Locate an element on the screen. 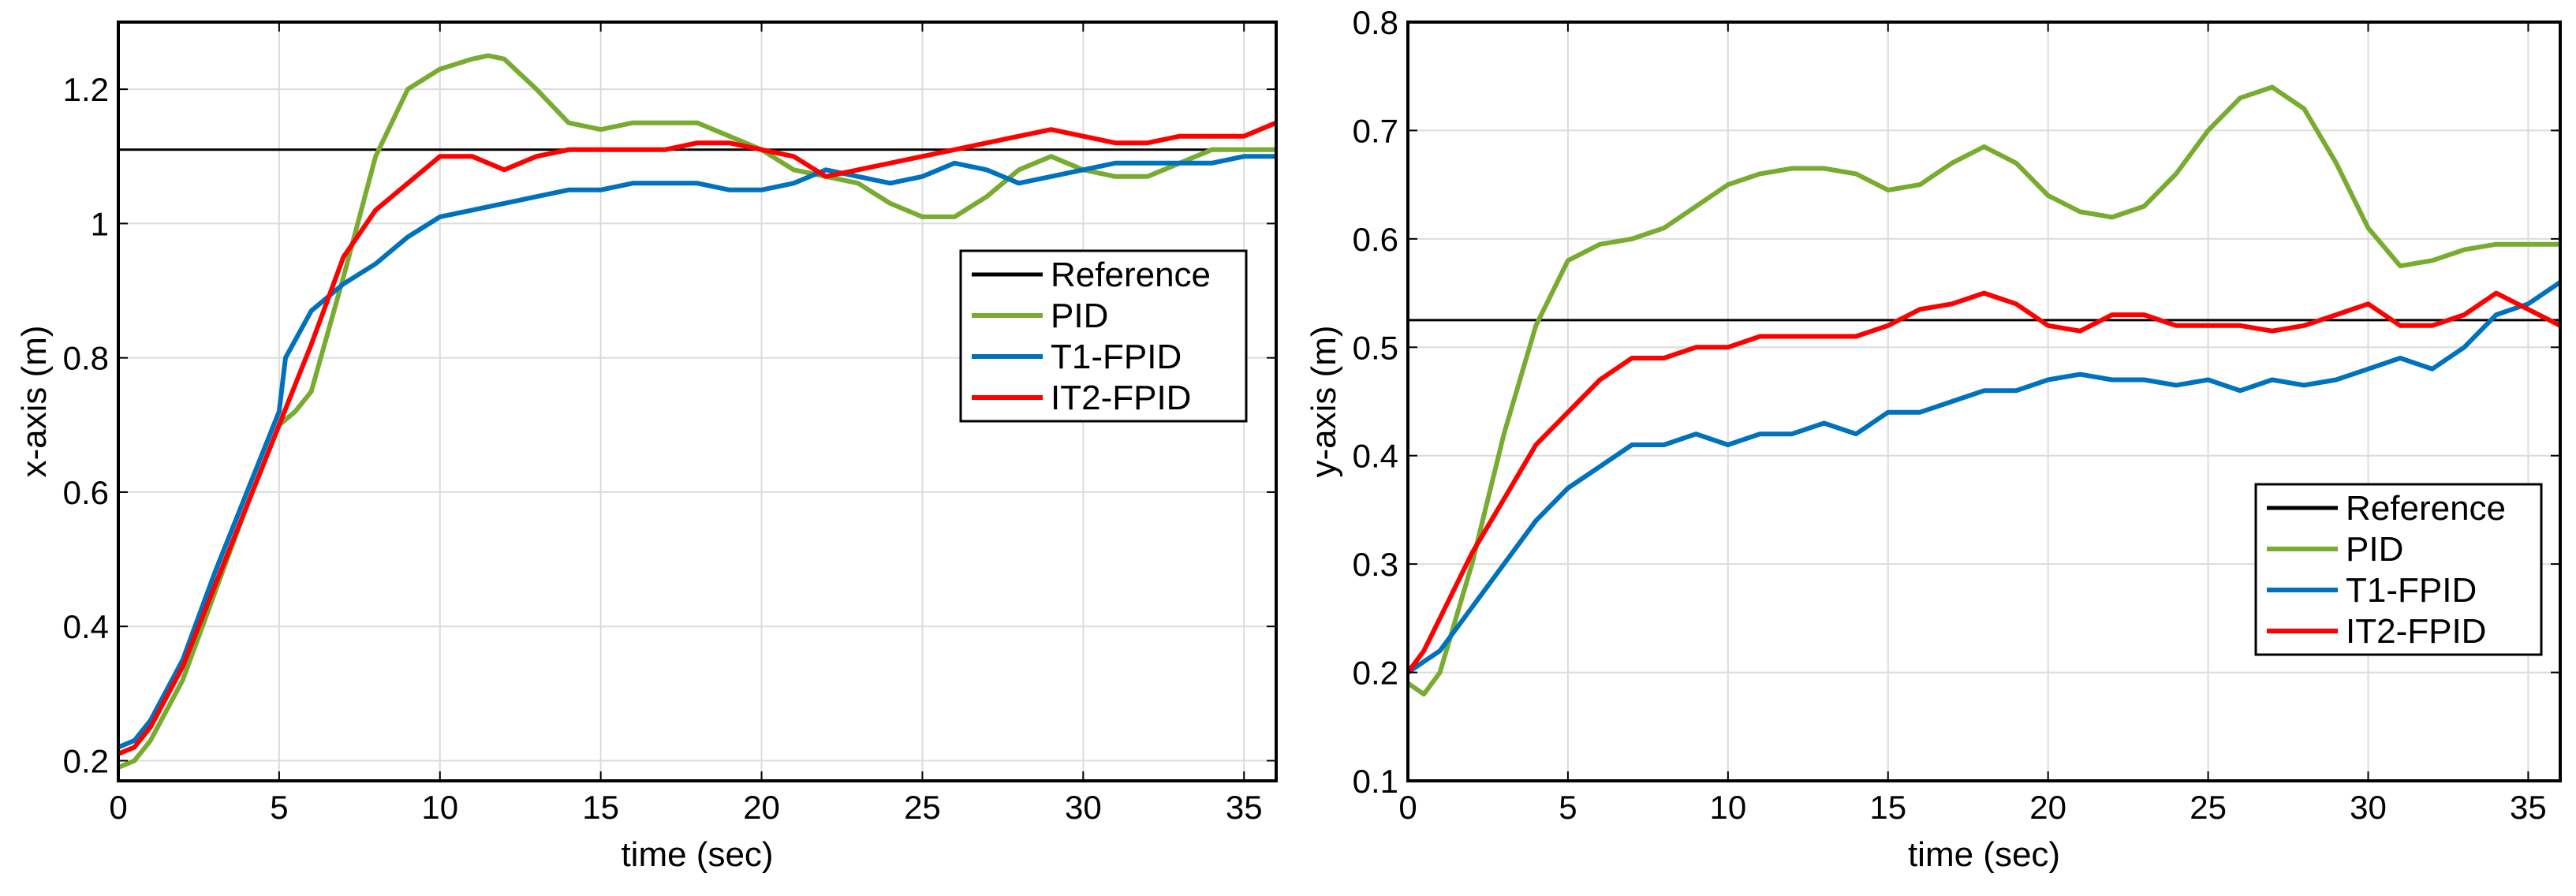 The height and width of the screenshot is (896, 2576). y-tick-label: 0.5 is located at coordinates (1375, 347).